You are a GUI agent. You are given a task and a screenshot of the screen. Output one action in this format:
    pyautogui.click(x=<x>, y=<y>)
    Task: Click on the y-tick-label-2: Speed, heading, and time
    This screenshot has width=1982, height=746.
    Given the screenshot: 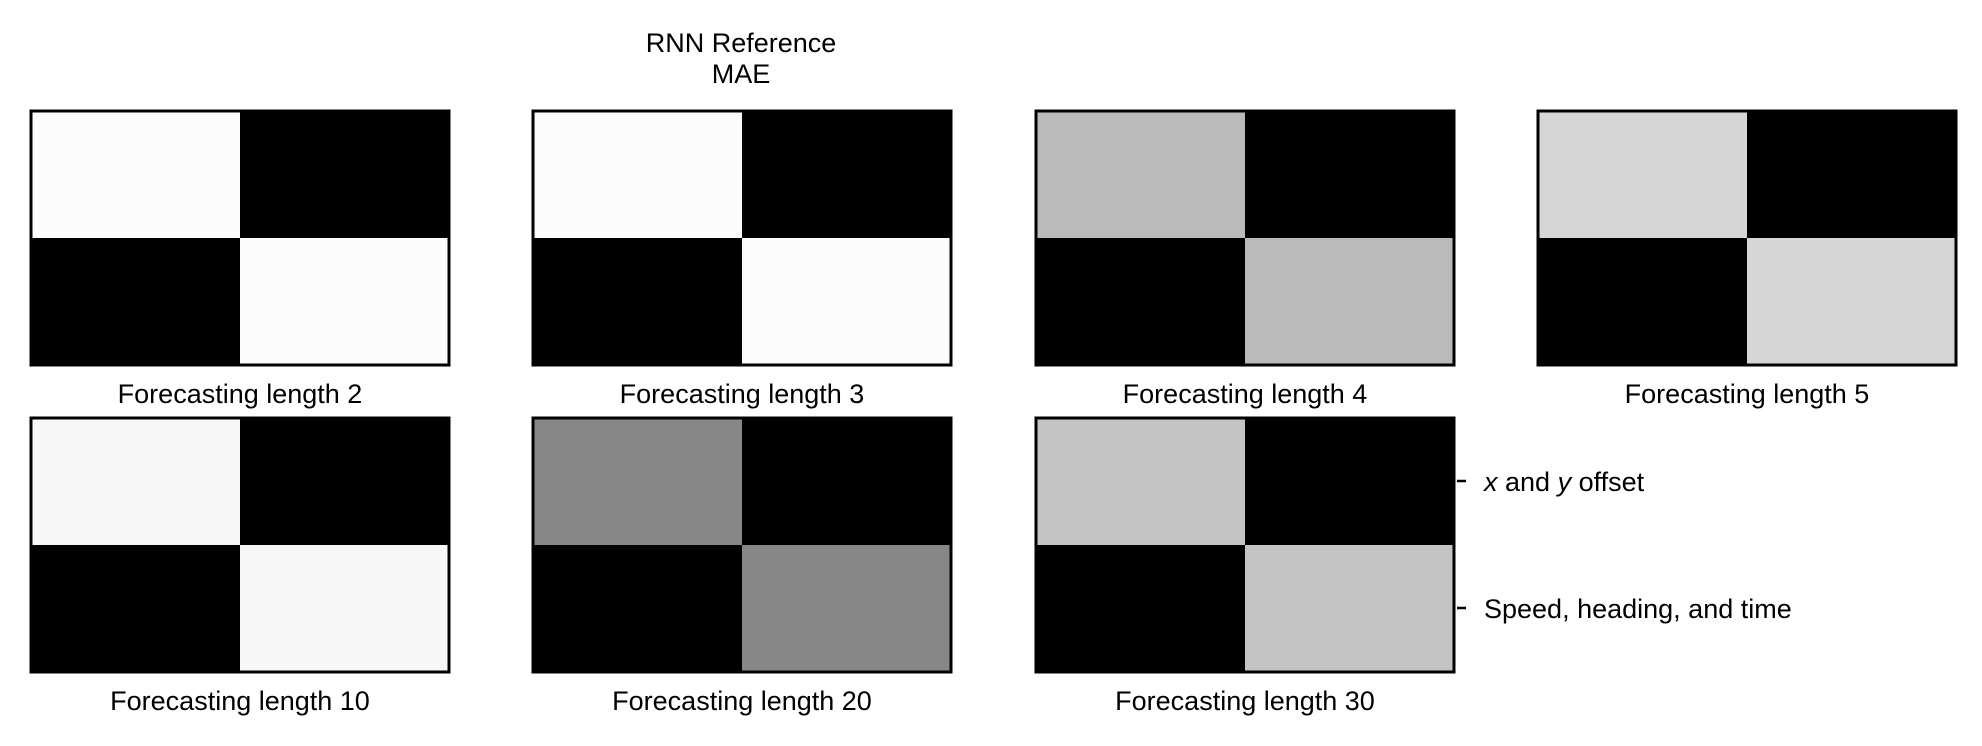 What is the action you would take?
    pyautogui.click(x=1638, y=609)
    